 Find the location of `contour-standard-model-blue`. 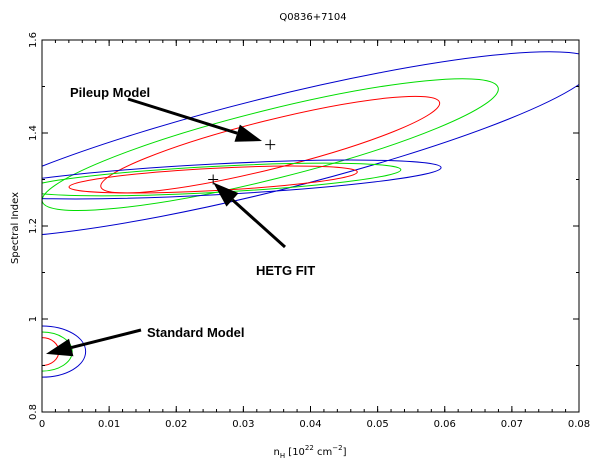

contour-standard-model-blue is located at coordinates (64, 351).